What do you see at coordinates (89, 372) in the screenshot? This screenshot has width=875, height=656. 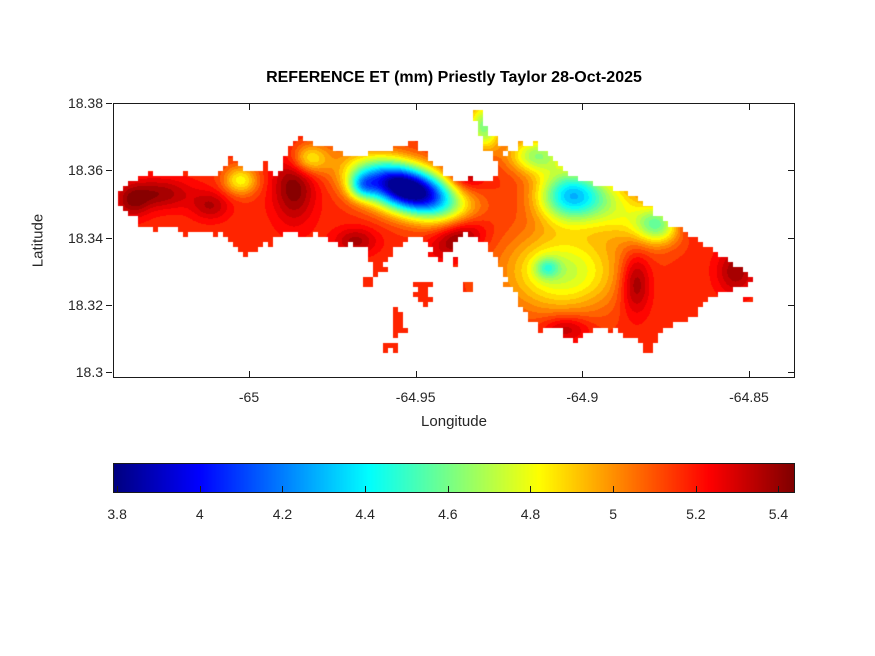 I see `y-tick-label: 18.3` at bounding box center [89, 372].